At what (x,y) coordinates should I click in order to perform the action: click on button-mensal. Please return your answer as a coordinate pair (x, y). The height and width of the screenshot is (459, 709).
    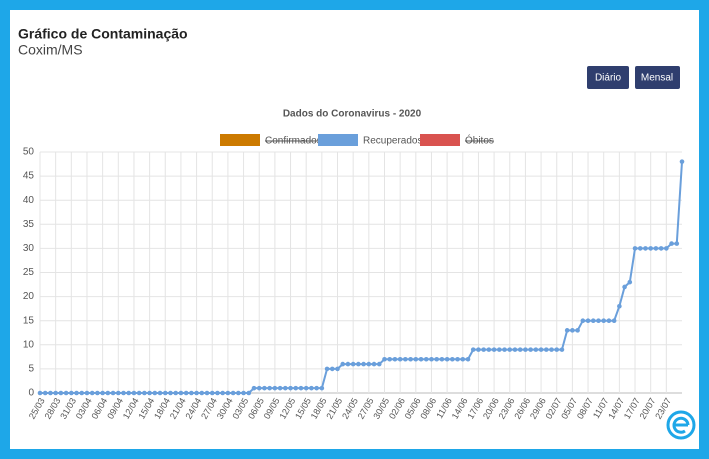
    Looking at the image, I should click on (657, 77).